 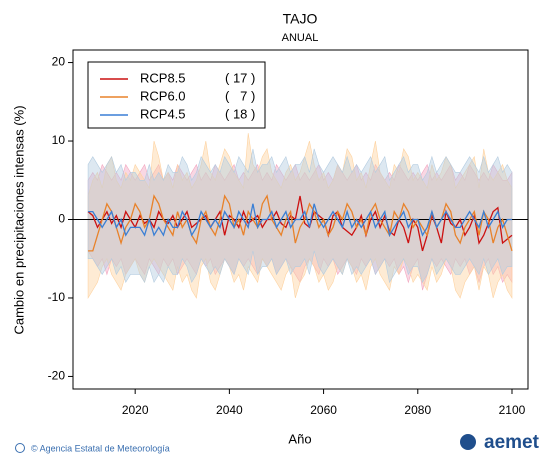 I want to click on x-tick-label: 2060, so click(x=323, y=410).